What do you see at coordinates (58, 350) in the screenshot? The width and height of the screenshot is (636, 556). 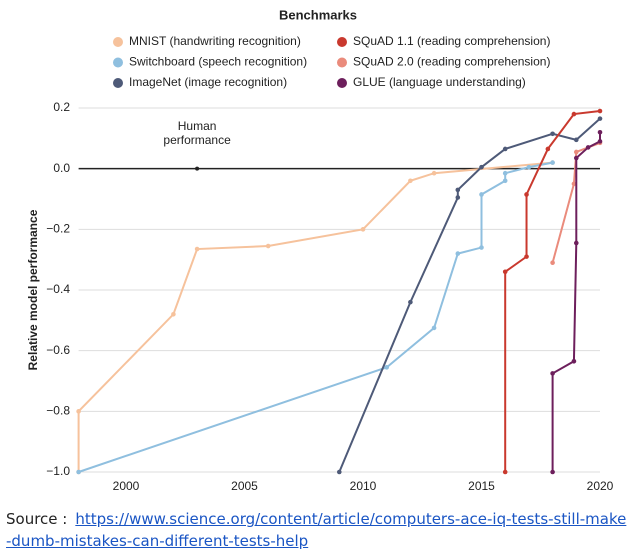 I see `y-tick-label: −0.6` at bounding box center [58, 350].